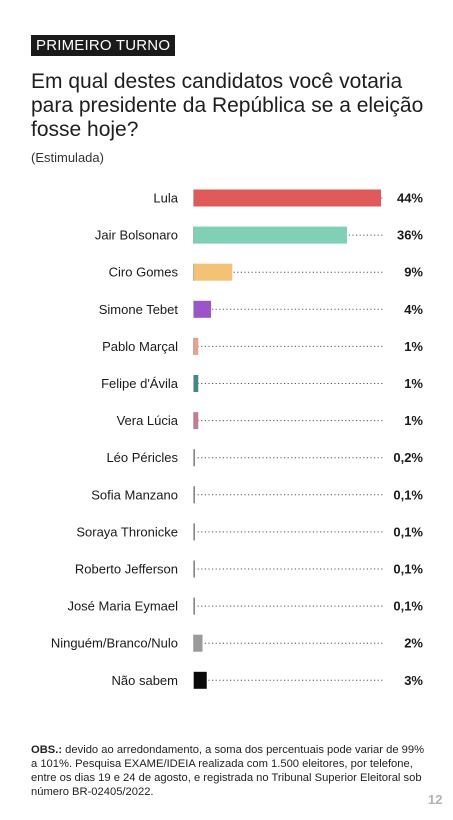 This screenshot has width=453, height=820. Describe the element at coordinates (408, 569) in the screenshot. I see `value-label-roberto-jefferson: 0,1%` at that location.